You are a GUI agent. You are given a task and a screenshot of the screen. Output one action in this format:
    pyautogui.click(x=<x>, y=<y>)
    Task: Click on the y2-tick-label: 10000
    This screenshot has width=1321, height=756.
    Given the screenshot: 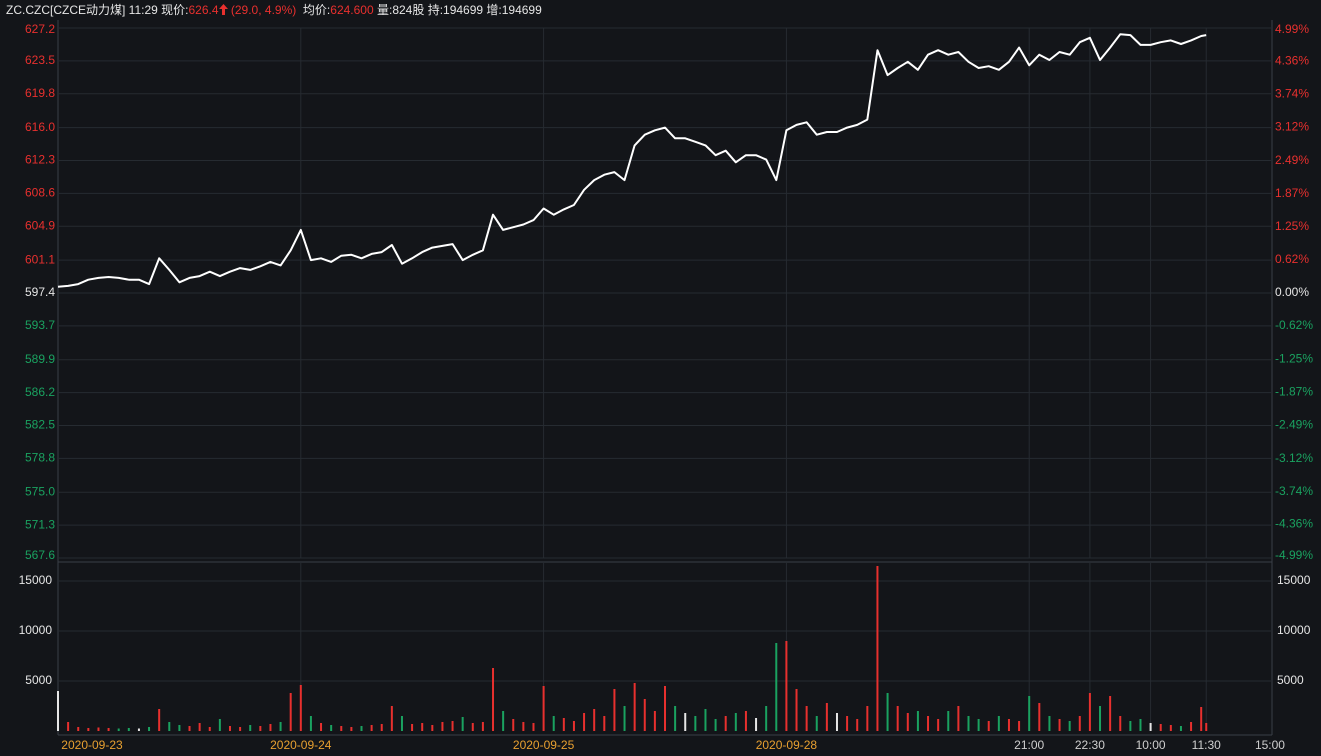 What is the action you would take?
    pyautogui.click(x=1294, y=630)
    